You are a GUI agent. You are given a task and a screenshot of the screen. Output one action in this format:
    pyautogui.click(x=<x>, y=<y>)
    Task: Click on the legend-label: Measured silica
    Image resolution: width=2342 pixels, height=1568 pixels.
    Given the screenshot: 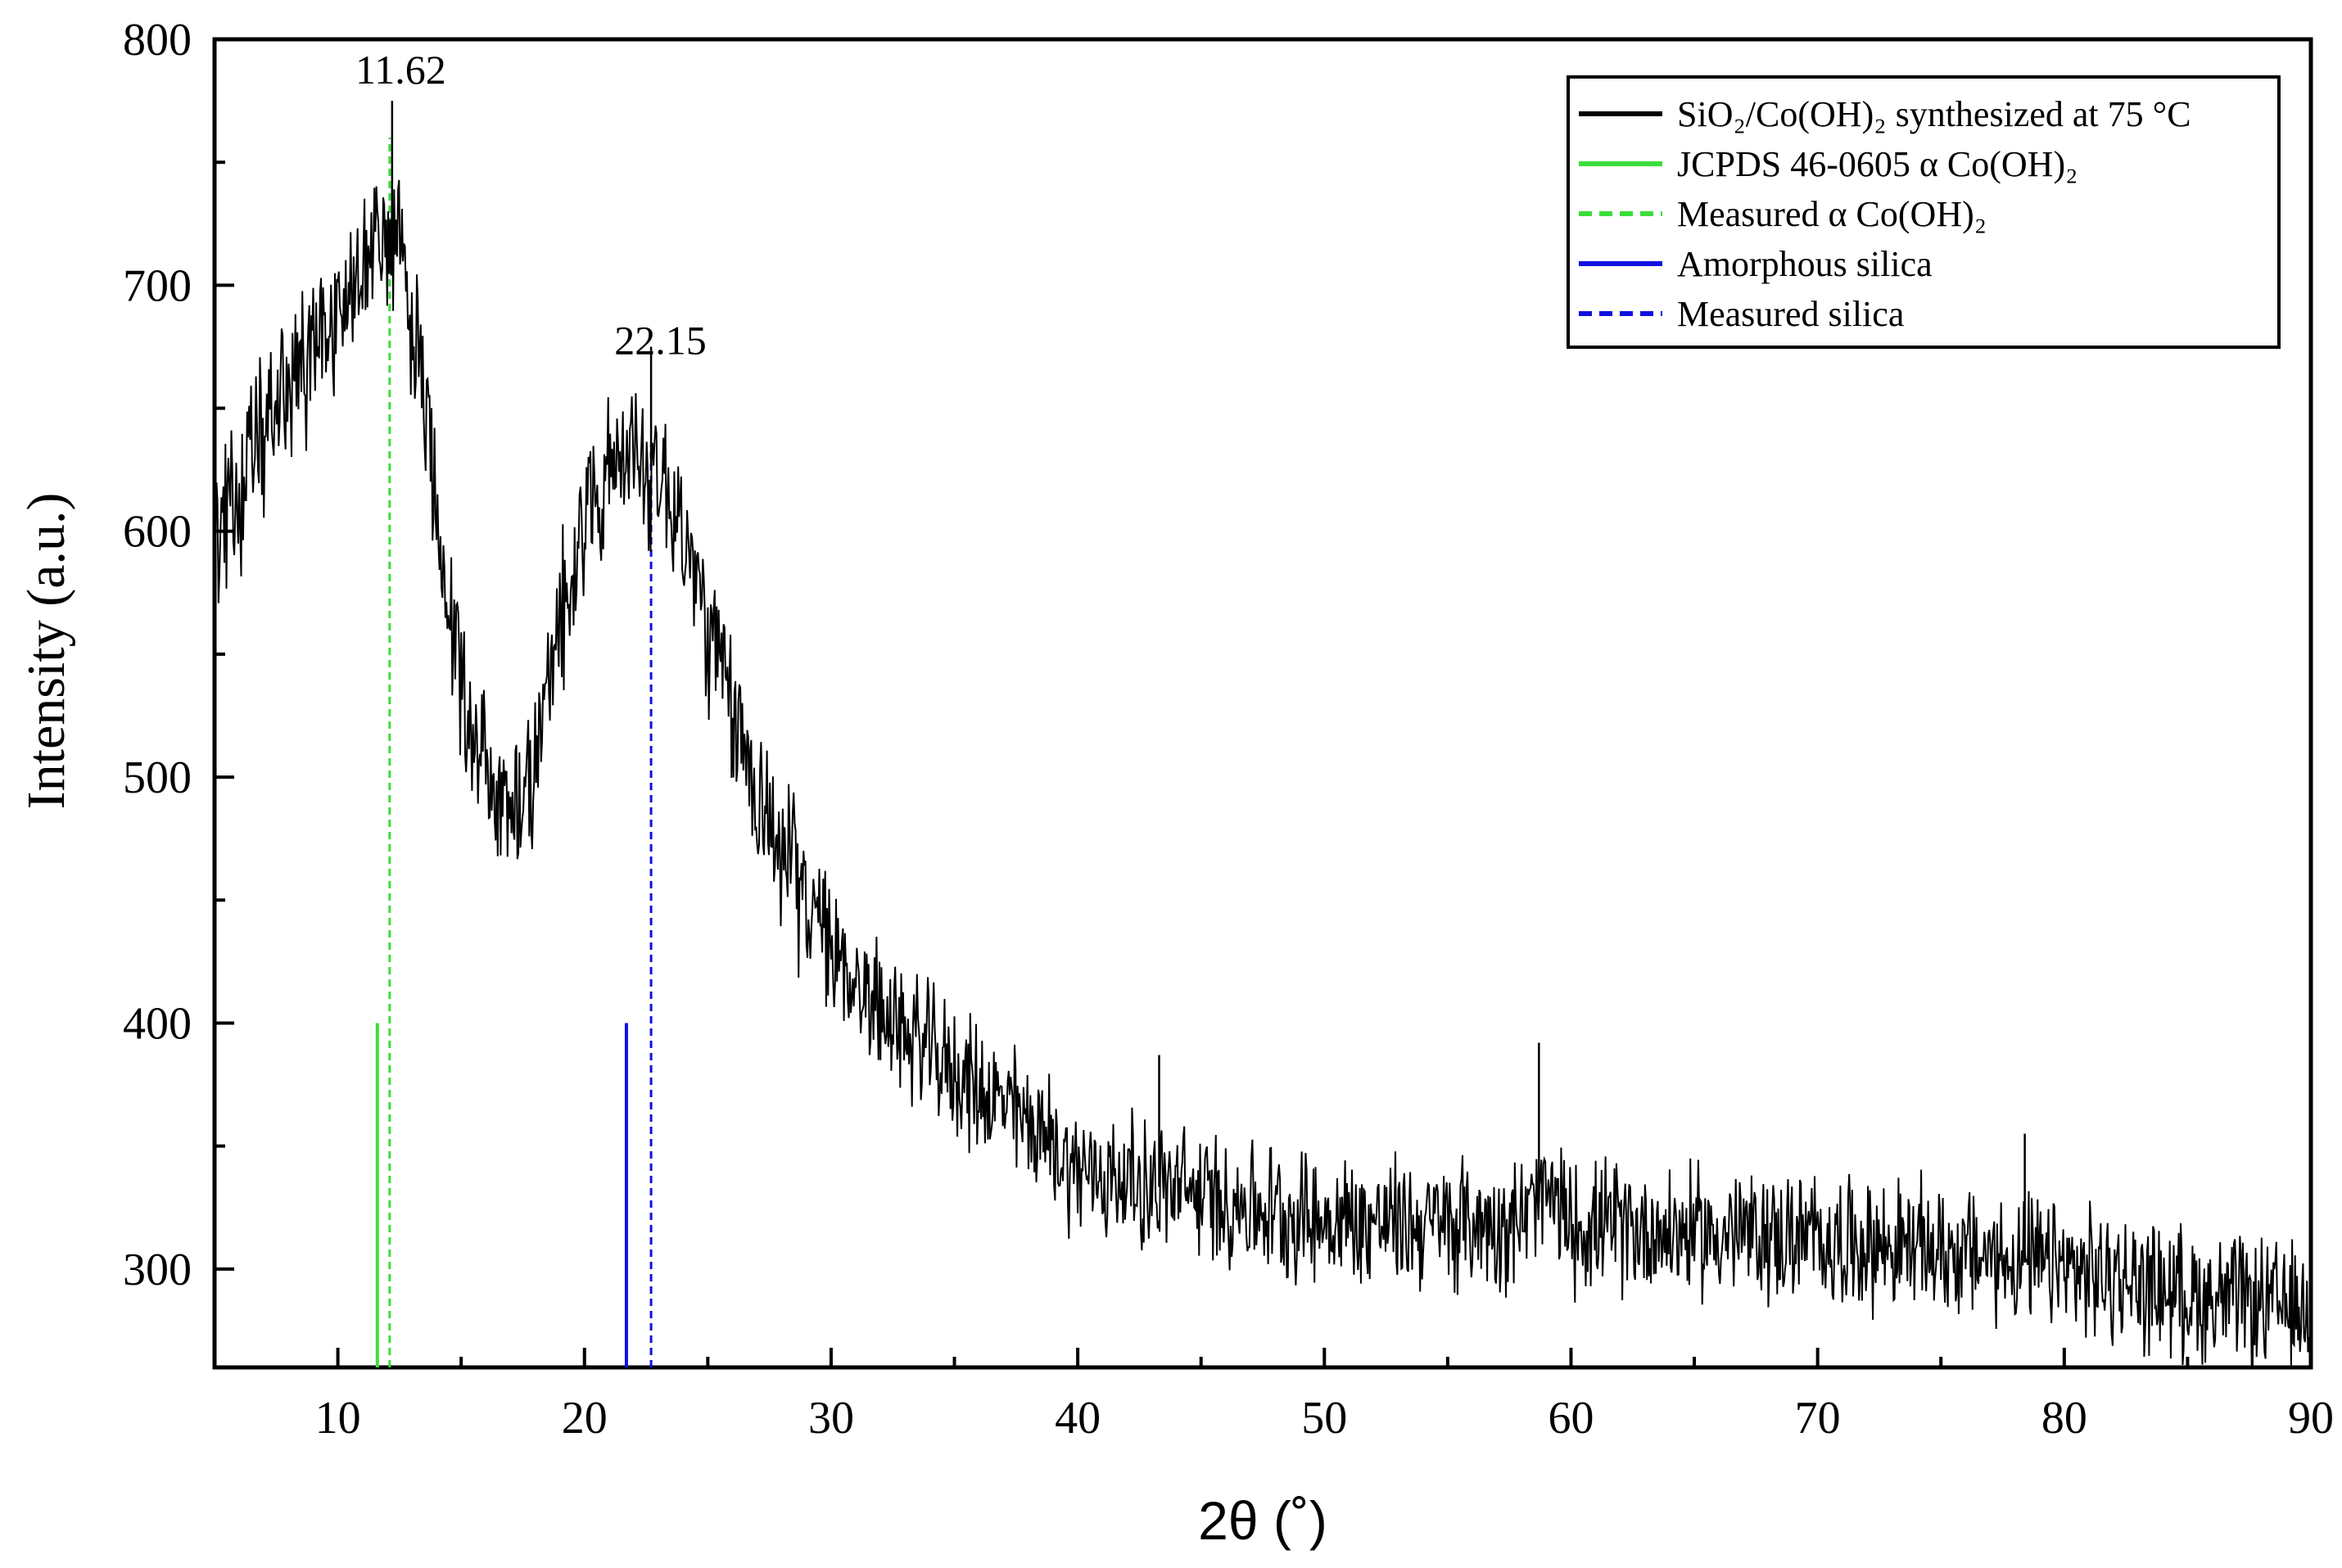 What is the action you would take?
    pyautogui.click(x=1790, y=314)
    